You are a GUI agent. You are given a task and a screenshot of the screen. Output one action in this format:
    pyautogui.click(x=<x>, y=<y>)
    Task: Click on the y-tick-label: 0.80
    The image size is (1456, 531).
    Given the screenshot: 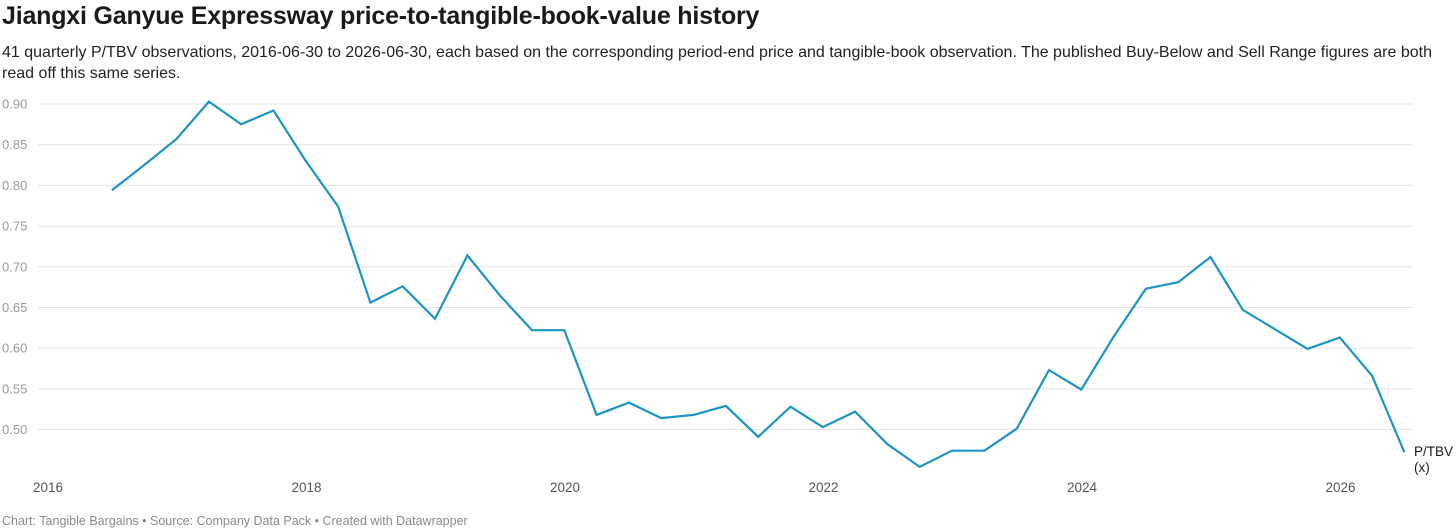 What is the action you would take?
    pyautogui.click(x=14, y=185)
    